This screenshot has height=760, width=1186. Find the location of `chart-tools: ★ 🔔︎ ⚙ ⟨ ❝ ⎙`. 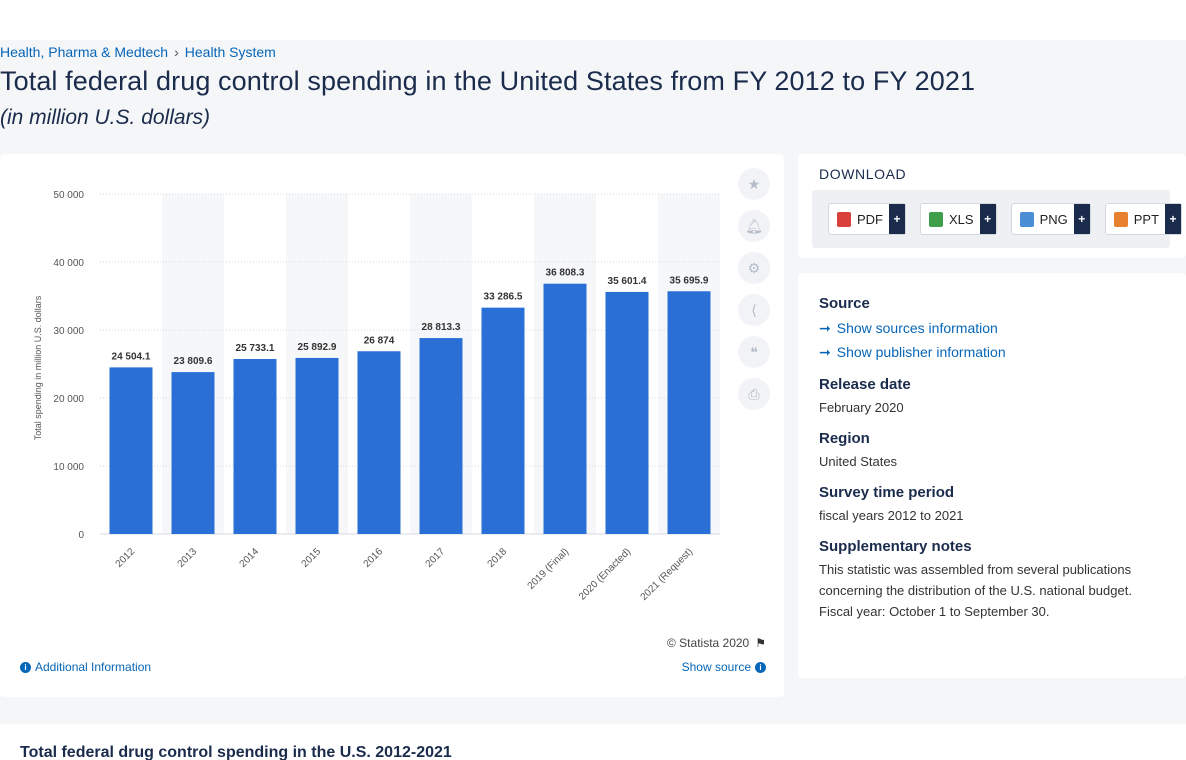

chart-tools: ★ 🔔︎ ⚙ ⟨ ❝ ⎙ is located at coordinates (754, 289).